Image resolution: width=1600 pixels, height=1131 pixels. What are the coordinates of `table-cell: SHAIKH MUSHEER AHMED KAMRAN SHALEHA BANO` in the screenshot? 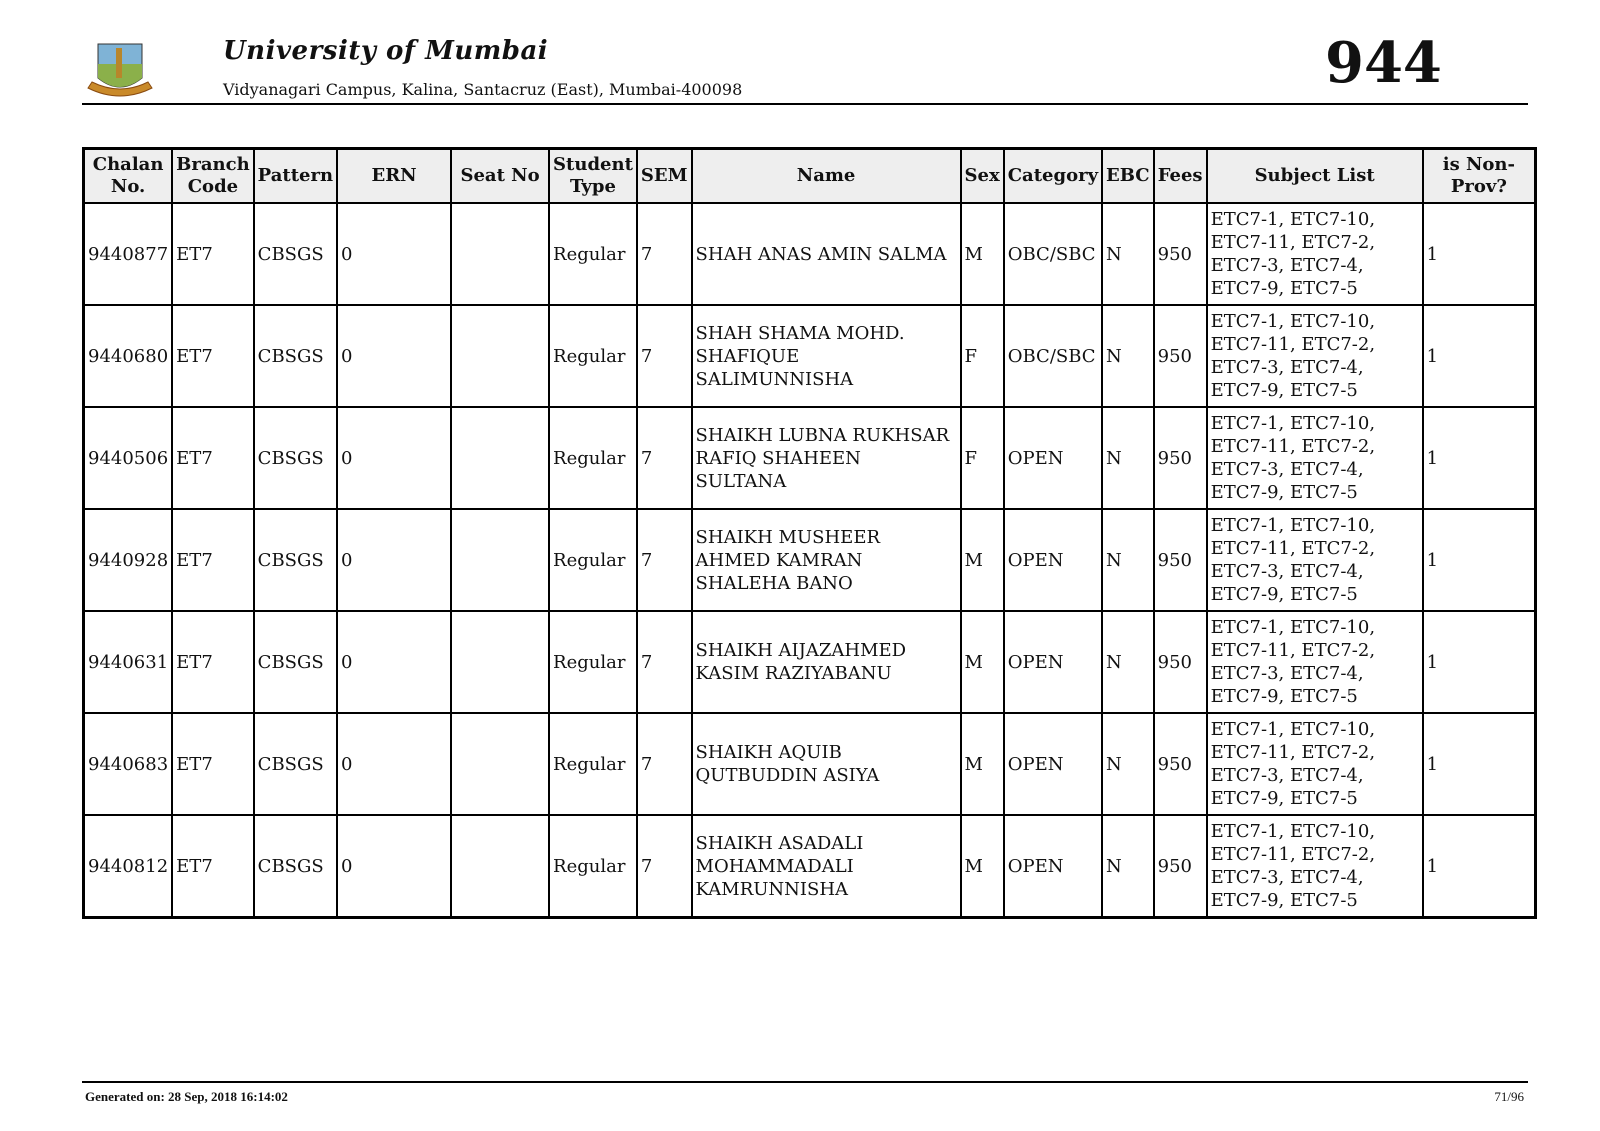 It's located at (826, 560).